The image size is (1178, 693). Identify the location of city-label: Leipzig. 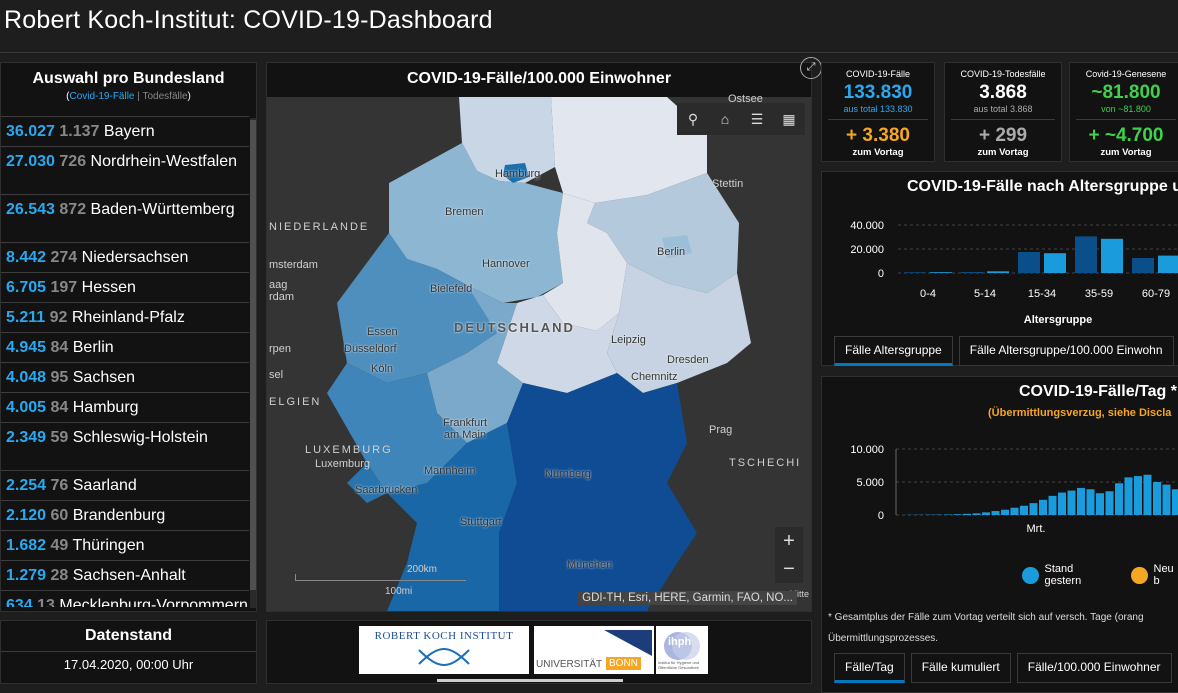
(628, 340).